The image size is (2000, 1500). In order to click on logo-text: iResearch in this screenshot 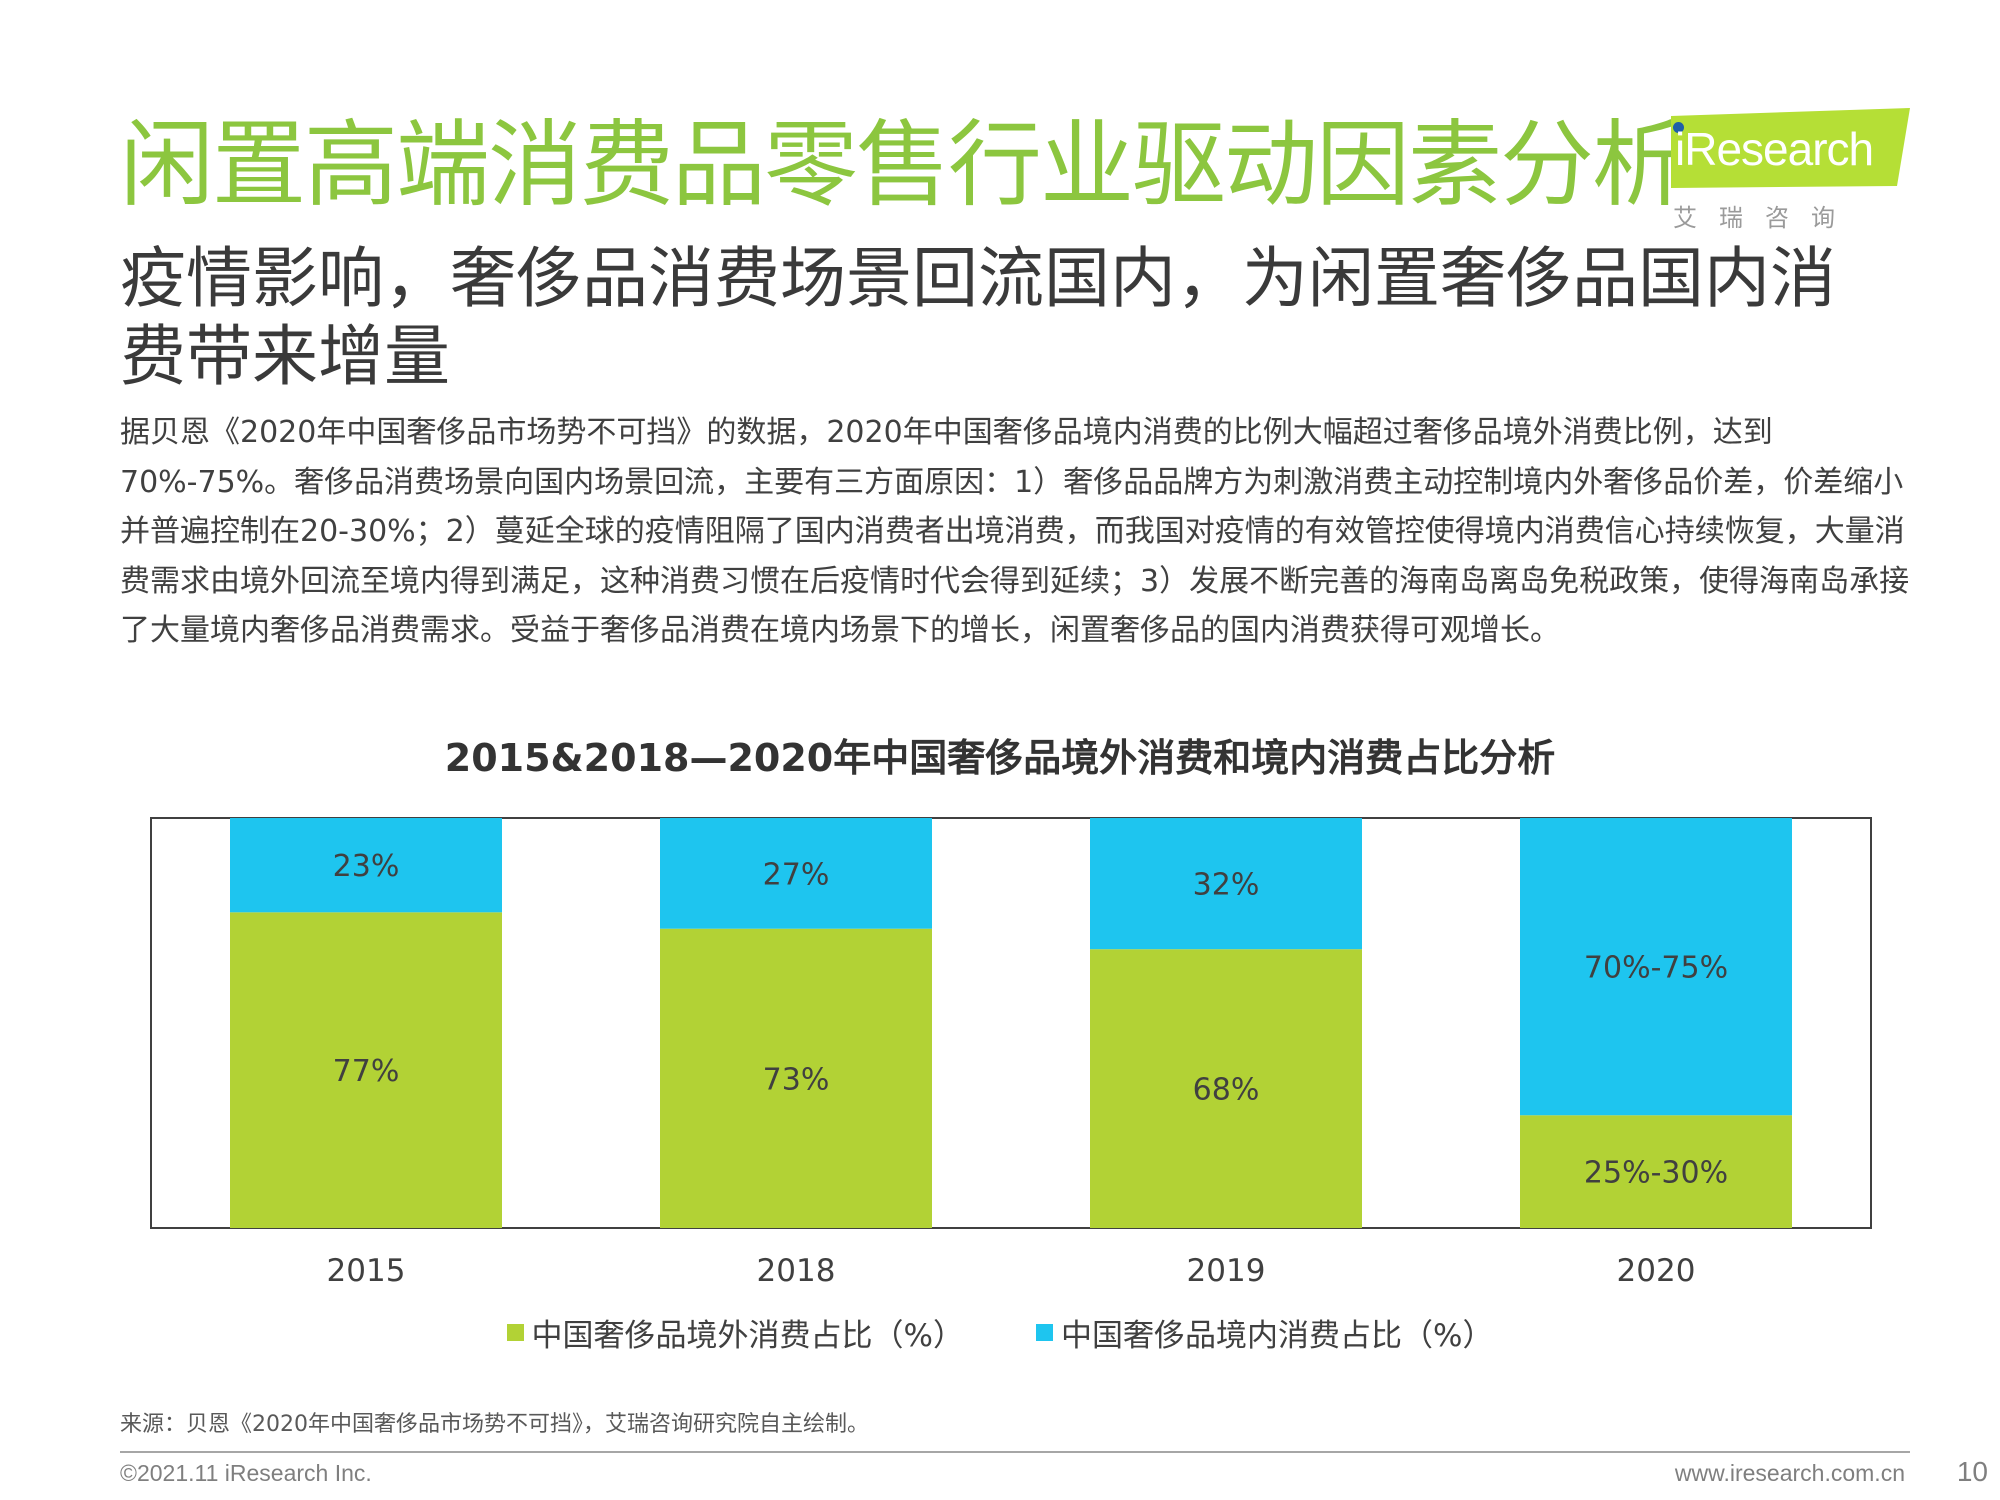, I will do `click(1774, 149)`.